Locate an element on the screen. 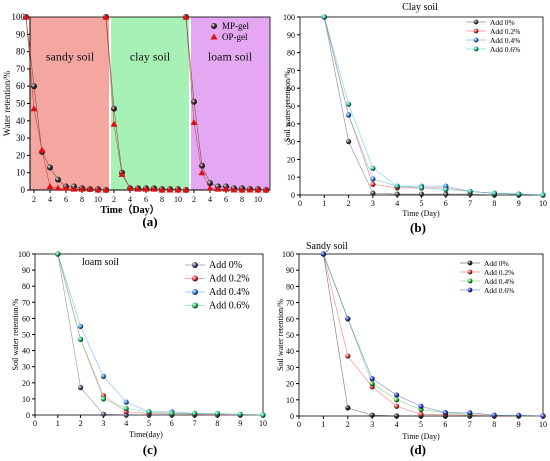 The height and width of the screenshot is (461, 550). y-axis-label: Soil water retention/% is located at coordinates (15, 334).